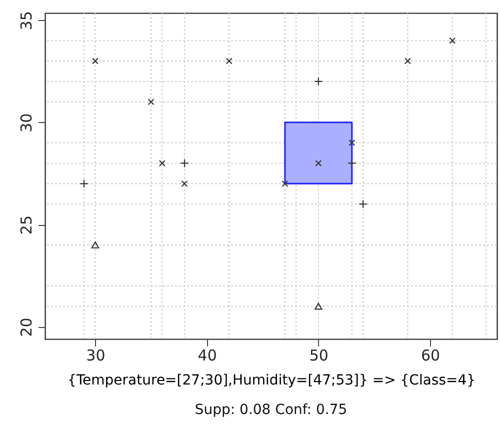 This screenshot has height=426, width=500. Describe the element at coordinates (27, 327) in the screenshot. I see `y-tick-label: 20` at that location.